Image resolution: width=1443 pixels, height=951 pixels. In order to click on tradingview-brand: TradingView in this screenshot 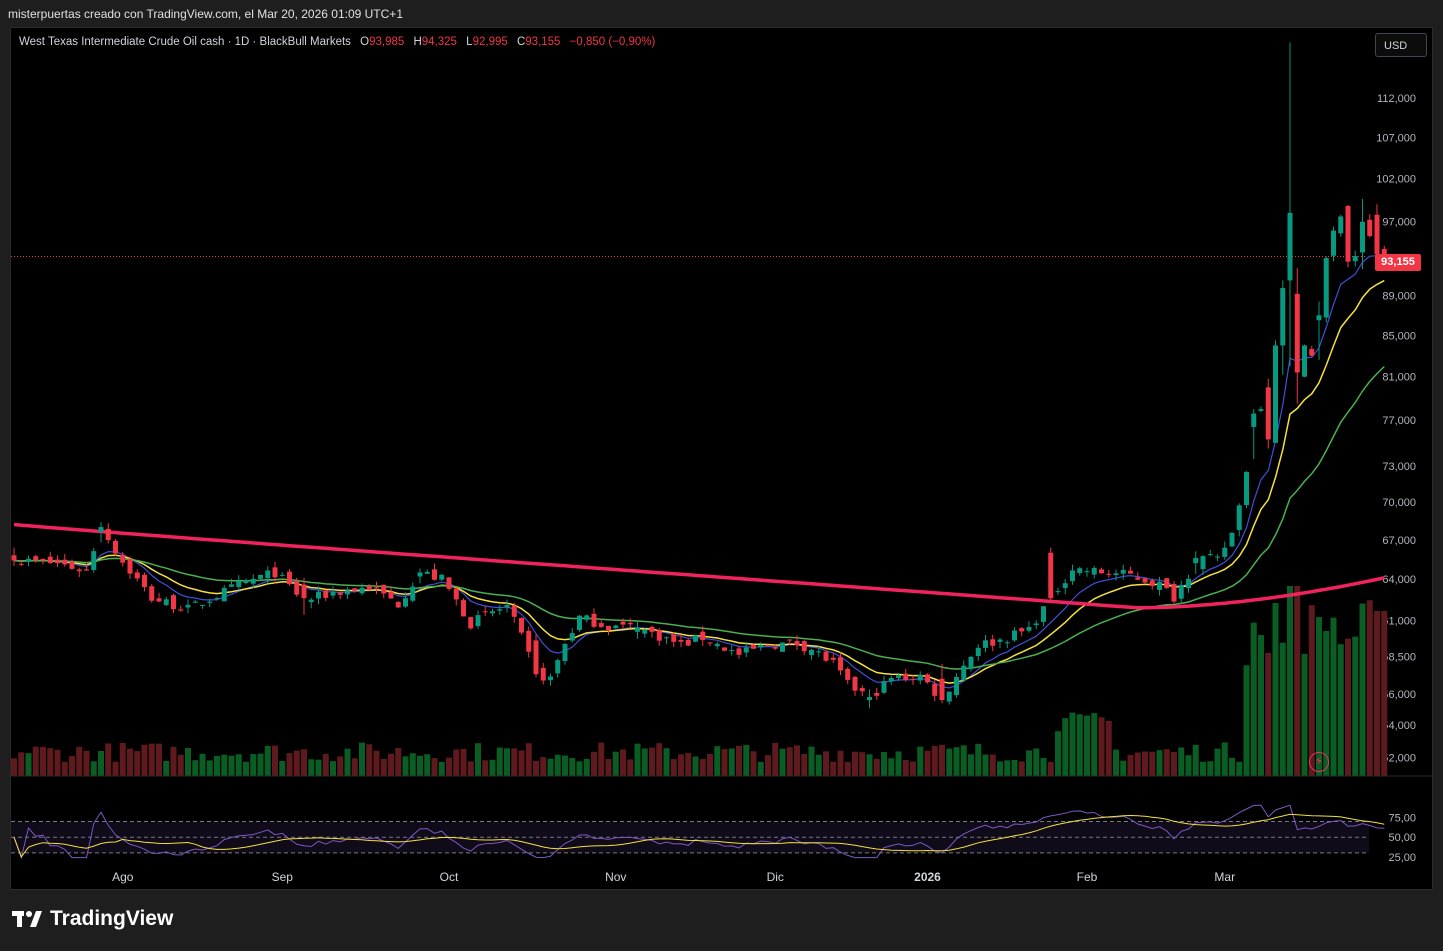, I will do `click(92, 919)`.